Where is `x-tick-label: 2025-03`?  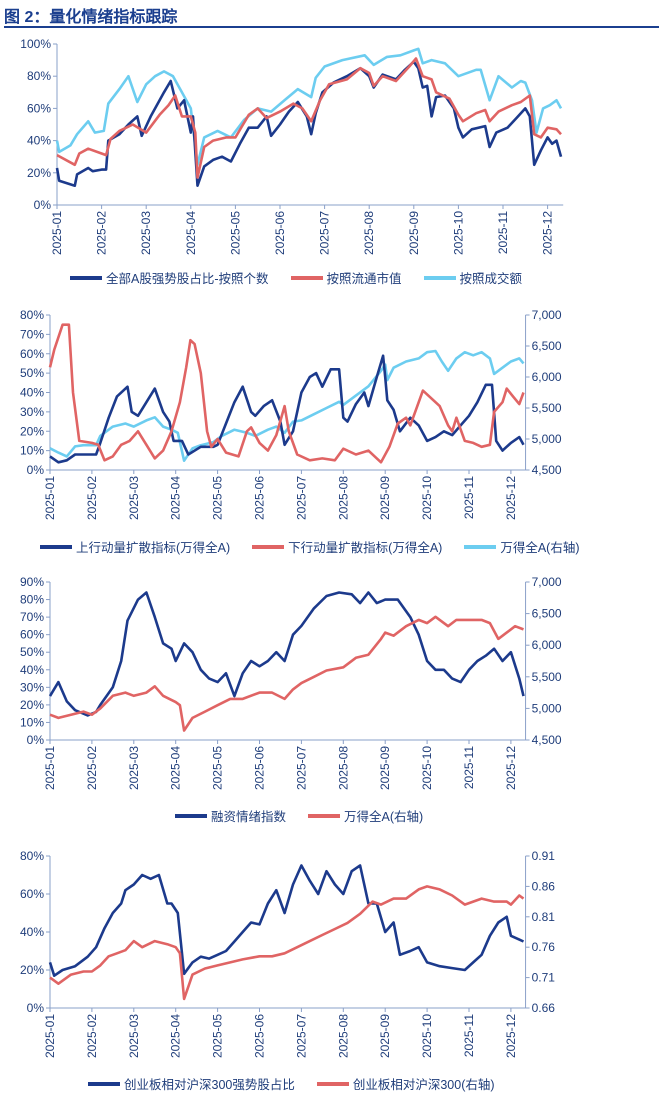
x-tick-label: 2025-03 is located at coordinates (146, 233).